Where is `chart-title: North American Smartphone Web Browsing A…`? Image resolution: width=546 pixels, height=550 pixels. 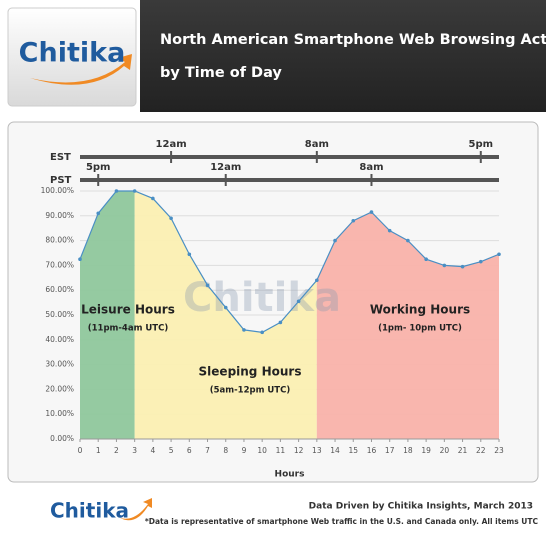 chart-title: North American Smartphone Web Browsing A… is located at coordinates (353, 40).